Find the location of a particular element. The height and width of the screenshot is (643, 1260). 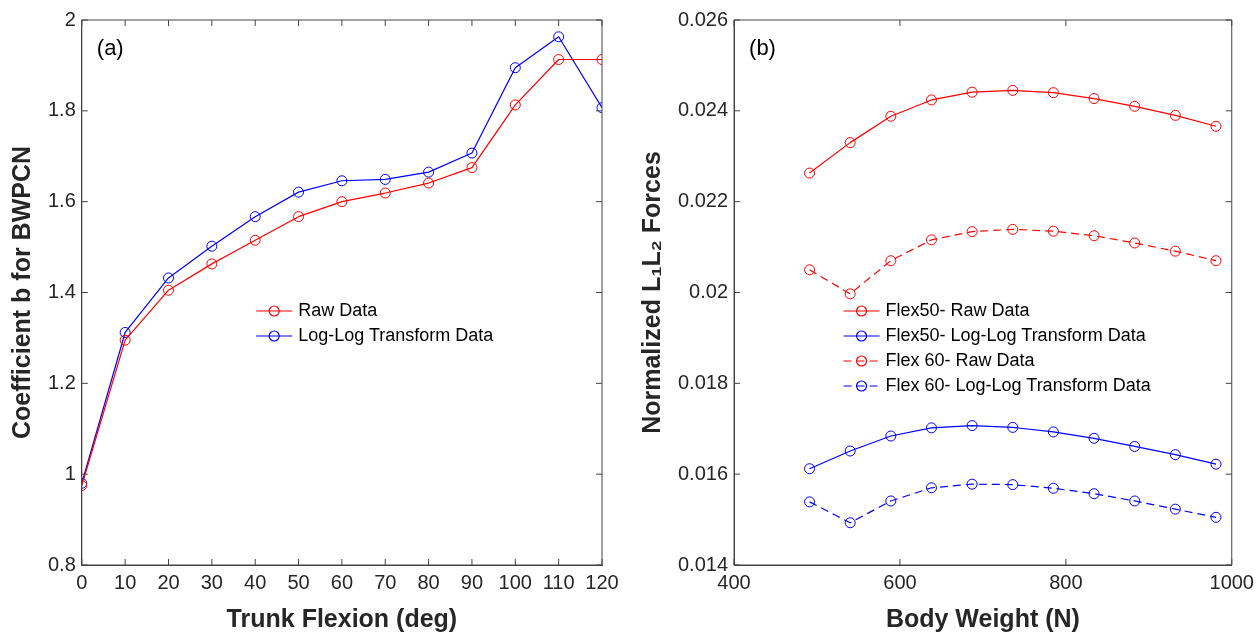

y-tick-label: 0.018 is located at coordinates (703, 381).